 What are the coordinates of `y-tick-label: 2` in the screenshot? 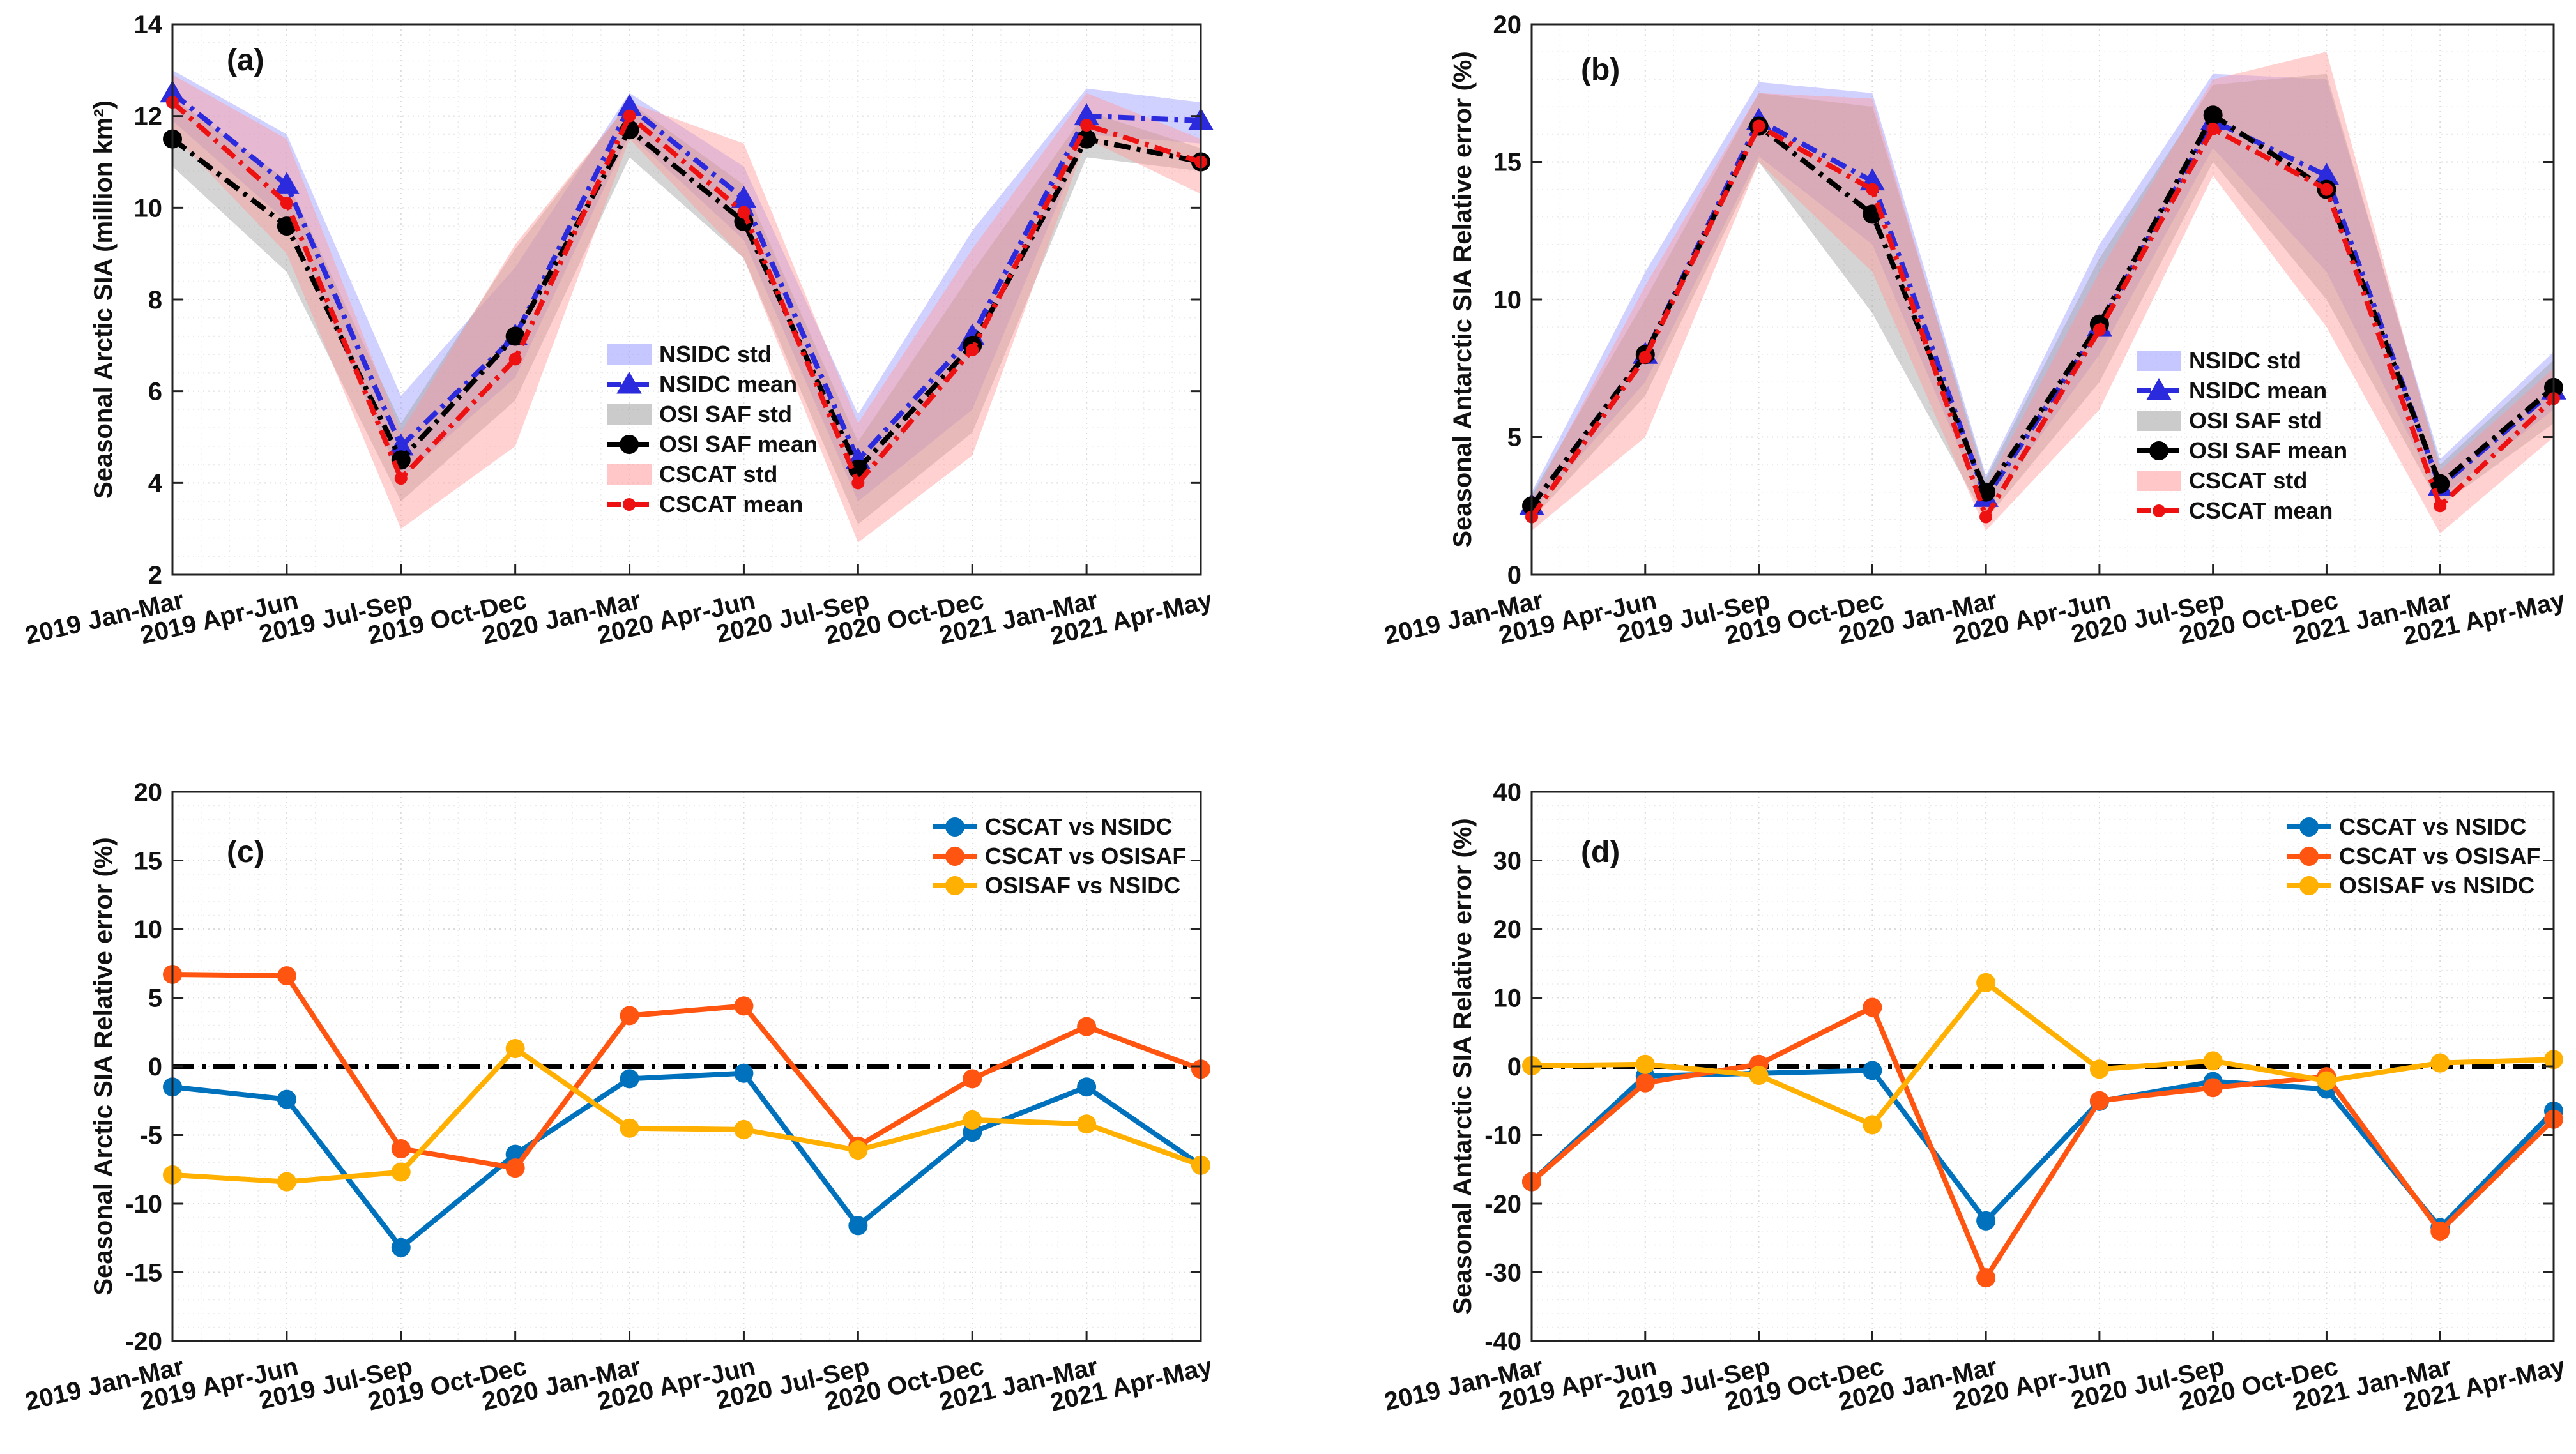 It's located at (155, 575).